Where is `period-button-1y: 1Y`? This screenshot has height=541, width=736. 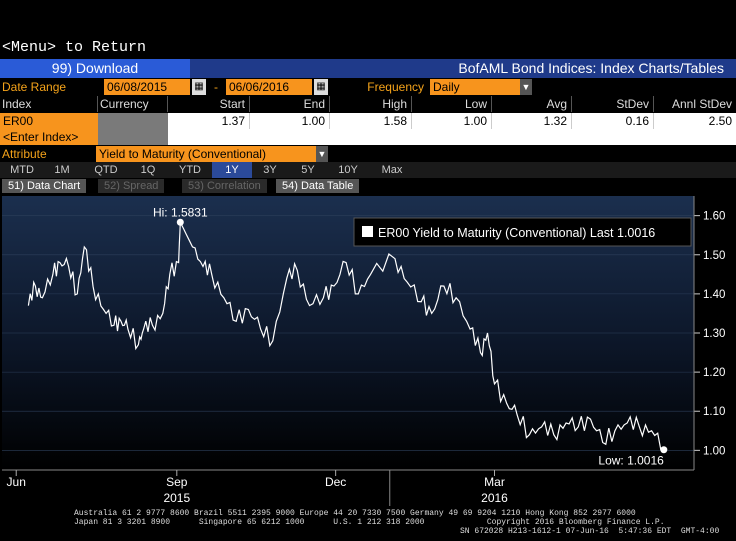
period-button-1y: 1Y is located at coordinates (232, 170).